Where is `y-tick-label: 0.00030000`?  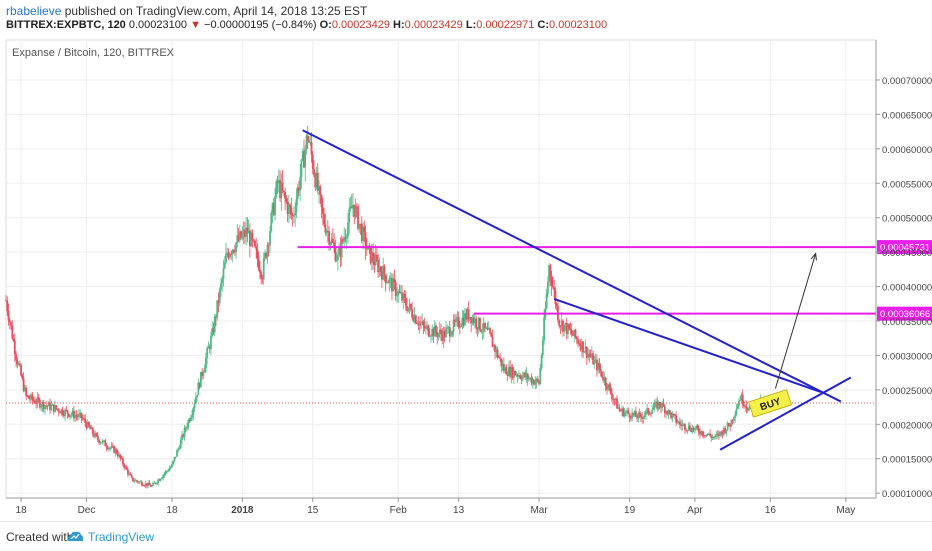
y-tick-label: 0.00030000 is located at coordinates (907, 356).